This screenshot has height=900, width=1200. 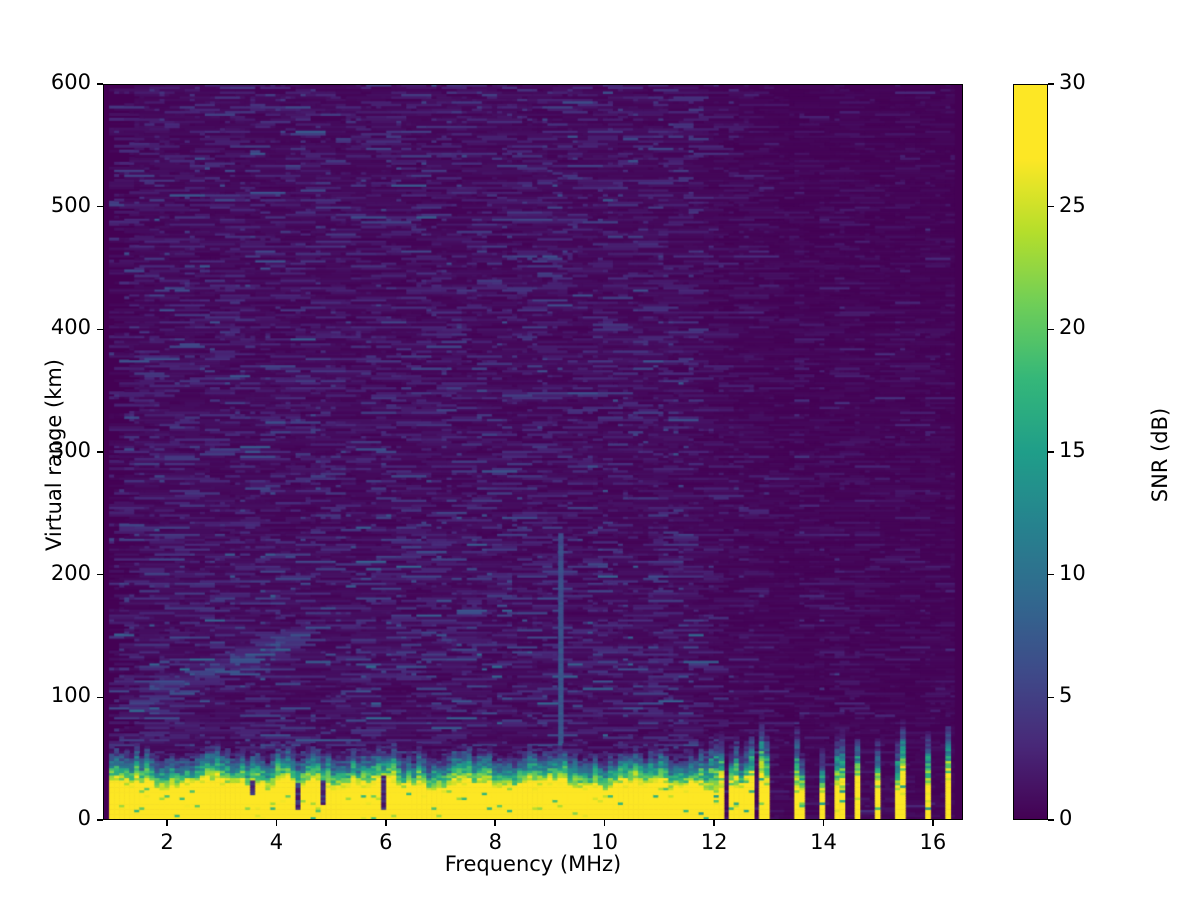 What do you see at coordinates (1160, 455) in the screenshot?
I see `colorbar-label: SNR (dB)` at bounding box center [1160, 455].